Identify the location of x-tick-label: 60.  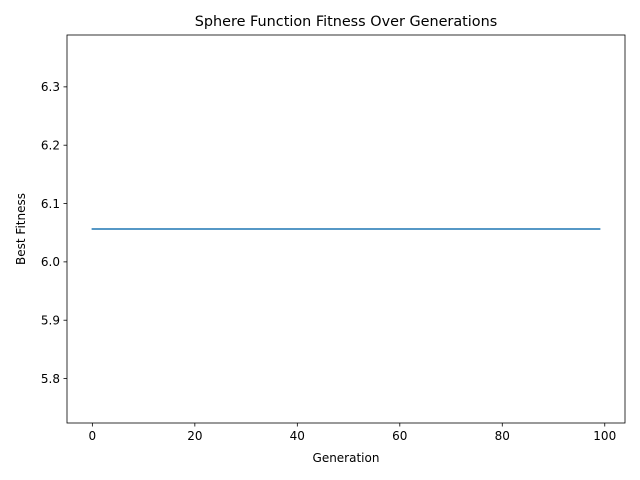
(399, 436).